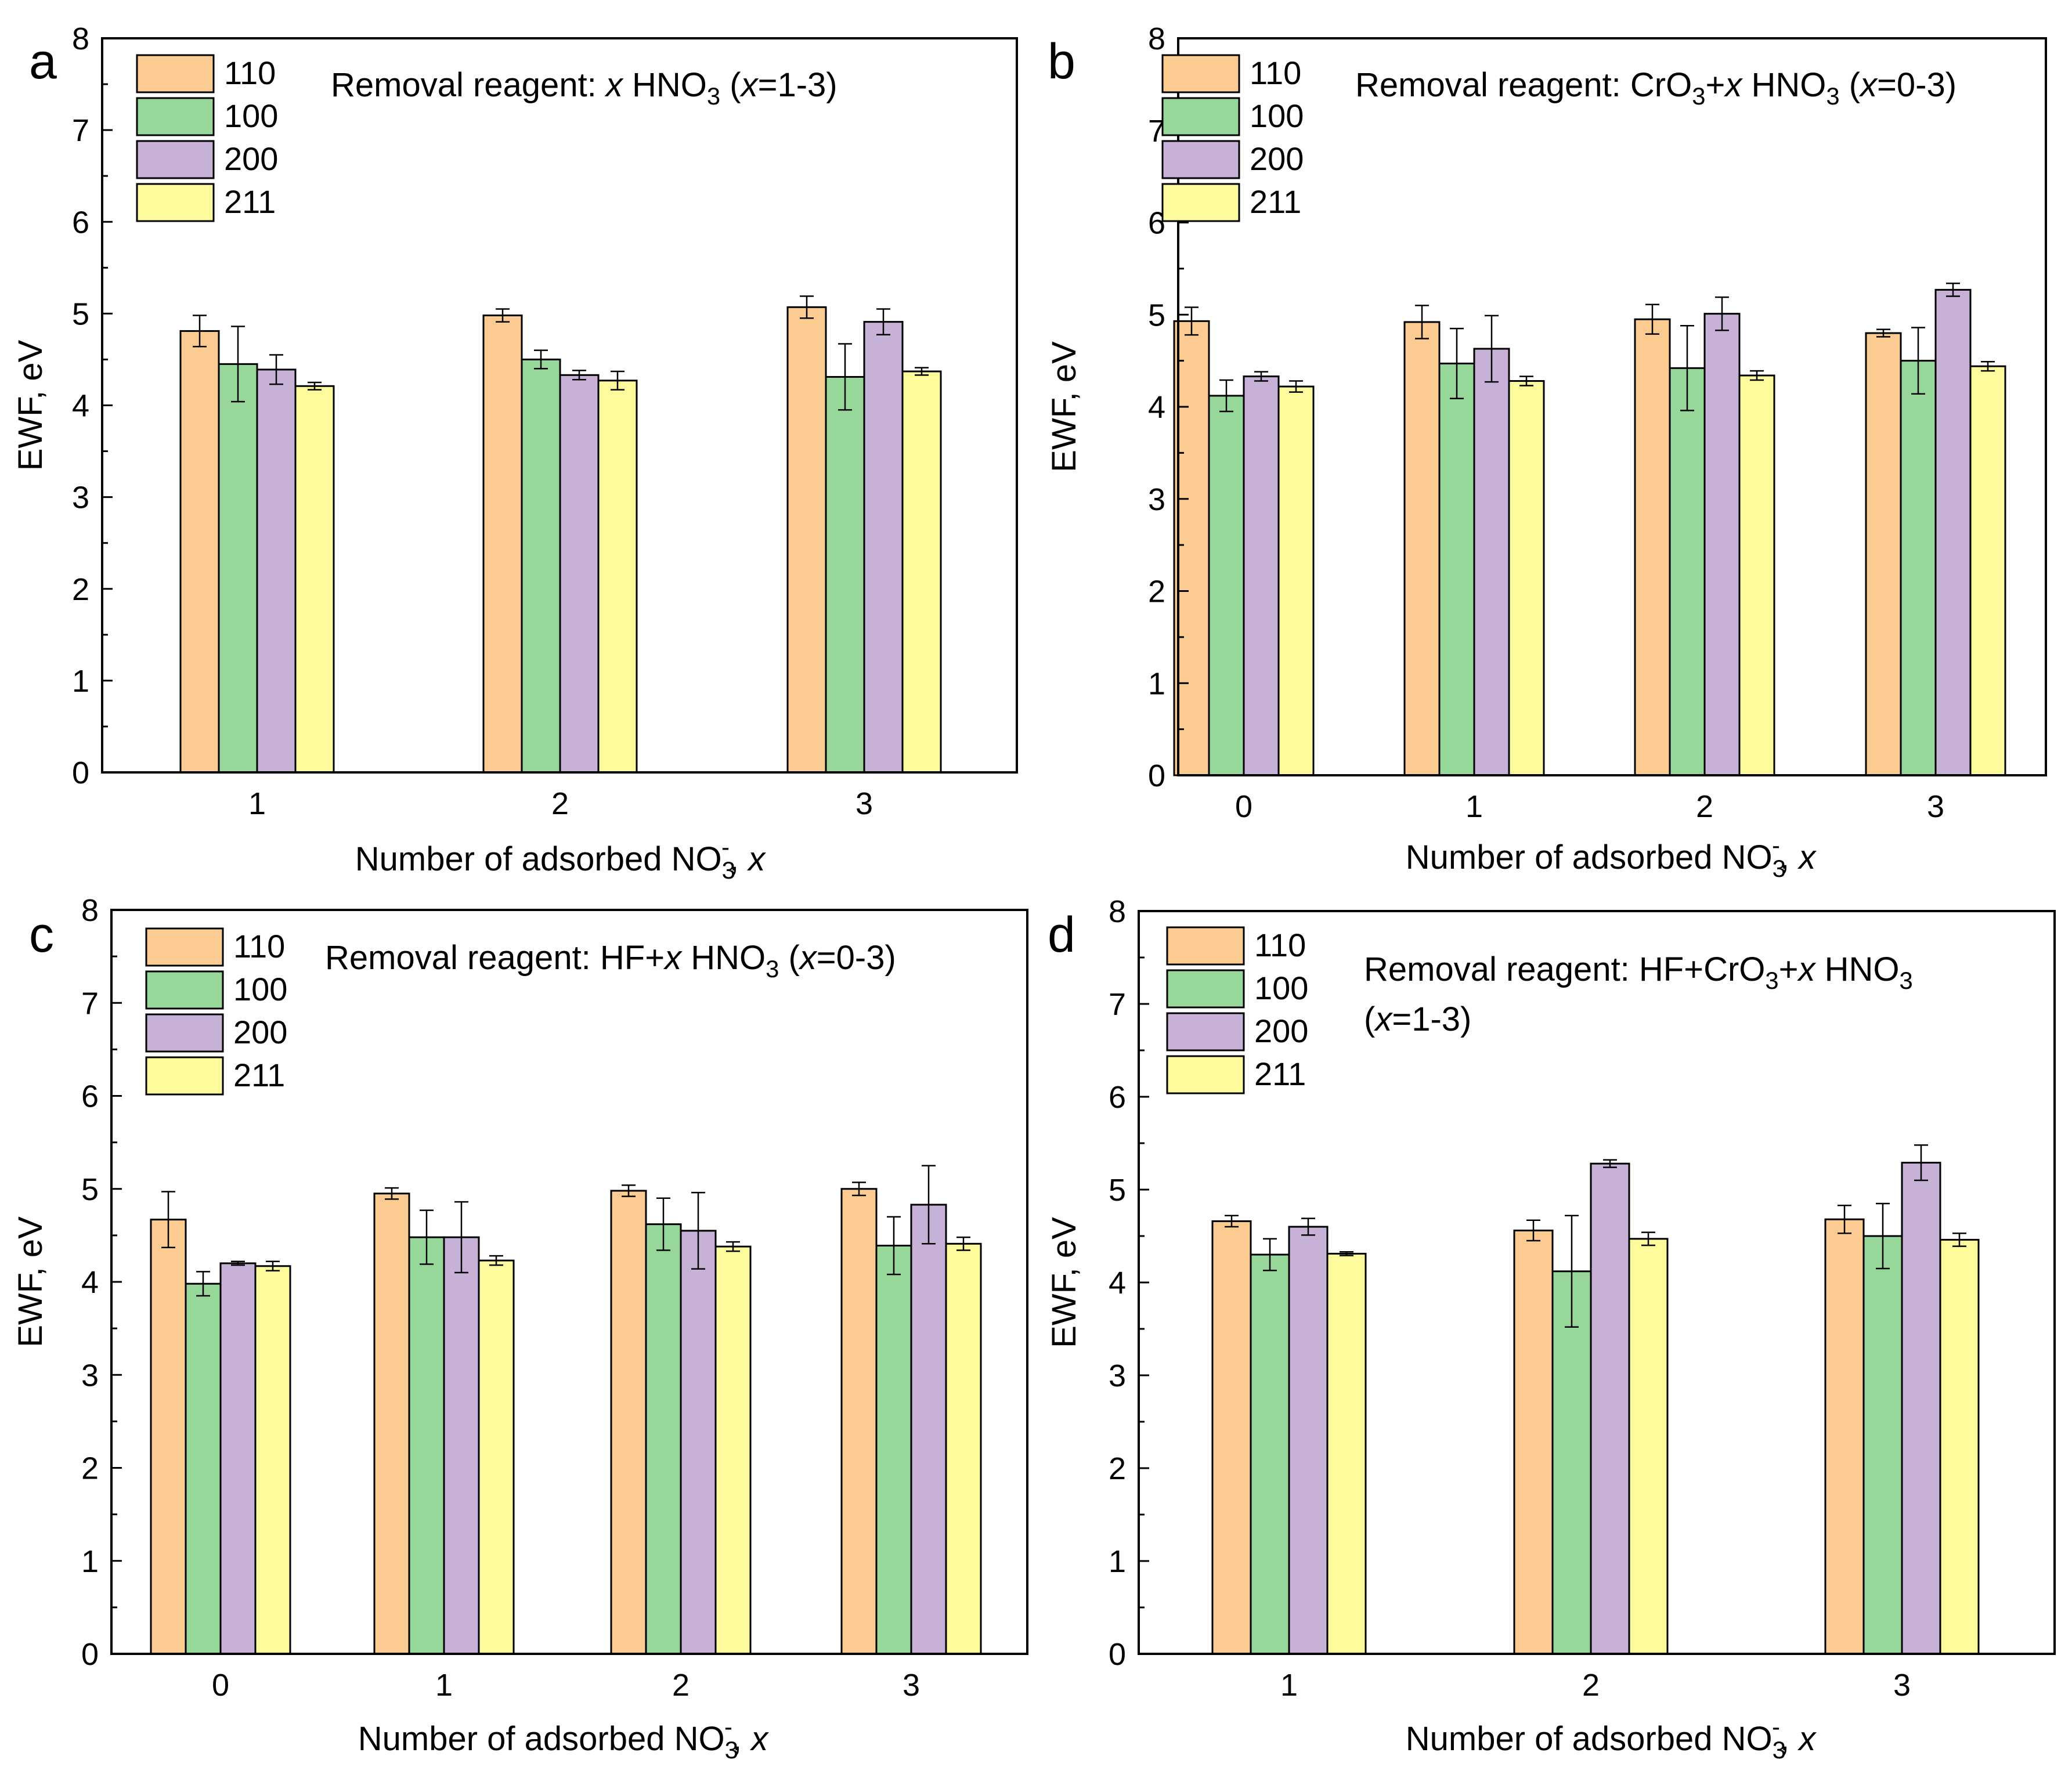 This screenshot has height=1785, width=2072. What do you see at coordinates (724, 958) in the screenshot?
I see `text-run: HNO` at bounding box center [724, 958].